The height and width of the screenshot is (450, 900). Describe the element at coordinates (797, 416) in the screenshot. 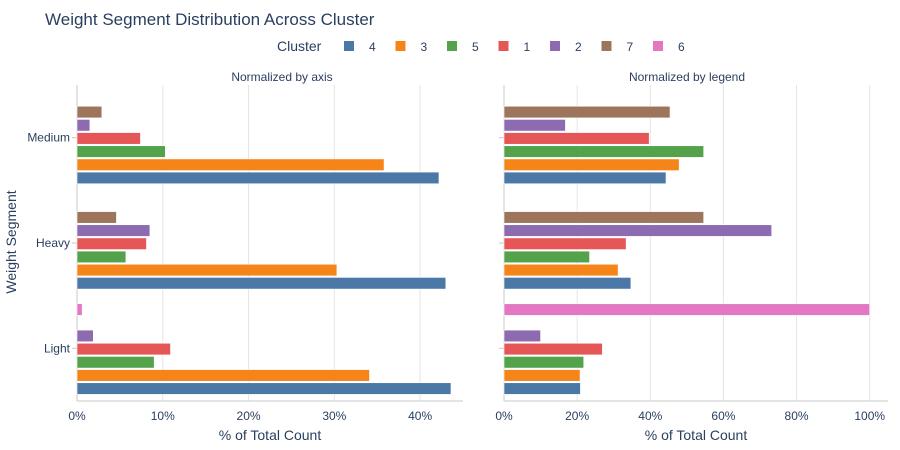

I see `x-tick-label: 80%` at that location.